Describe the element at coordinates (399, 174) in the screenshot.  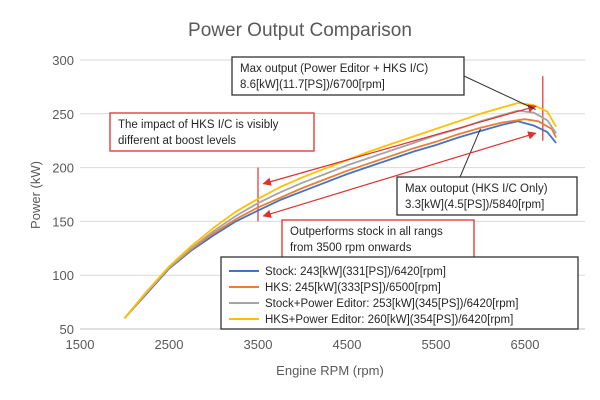
I see `annotation-arrow` at that location.